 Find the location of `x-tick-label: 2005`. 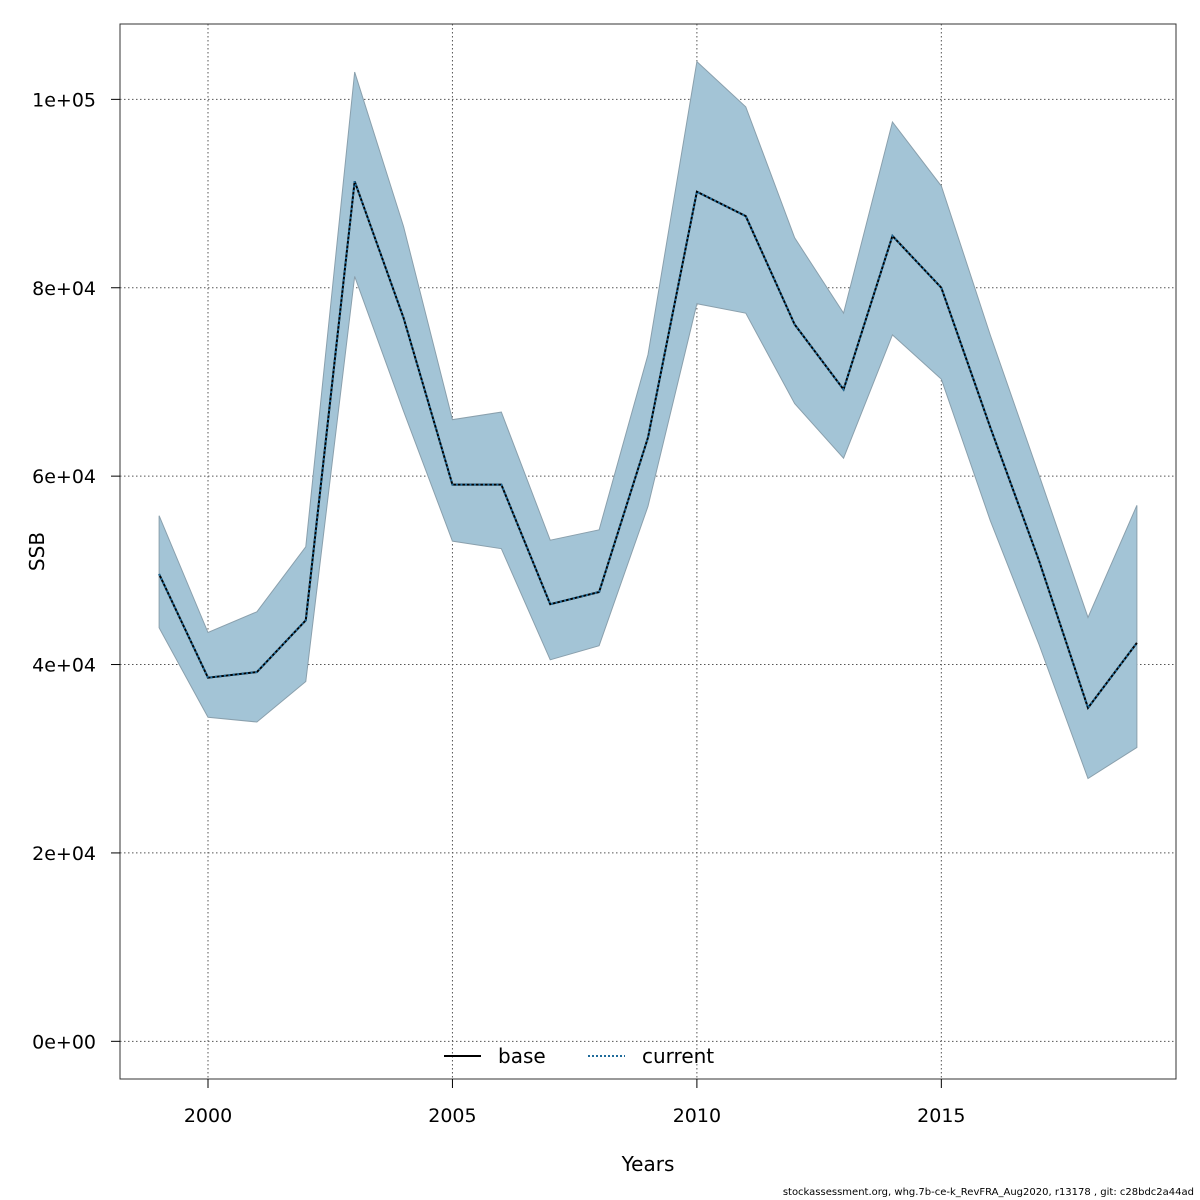

x-tick-label: 2005 is located at coordinates (452, 1116).